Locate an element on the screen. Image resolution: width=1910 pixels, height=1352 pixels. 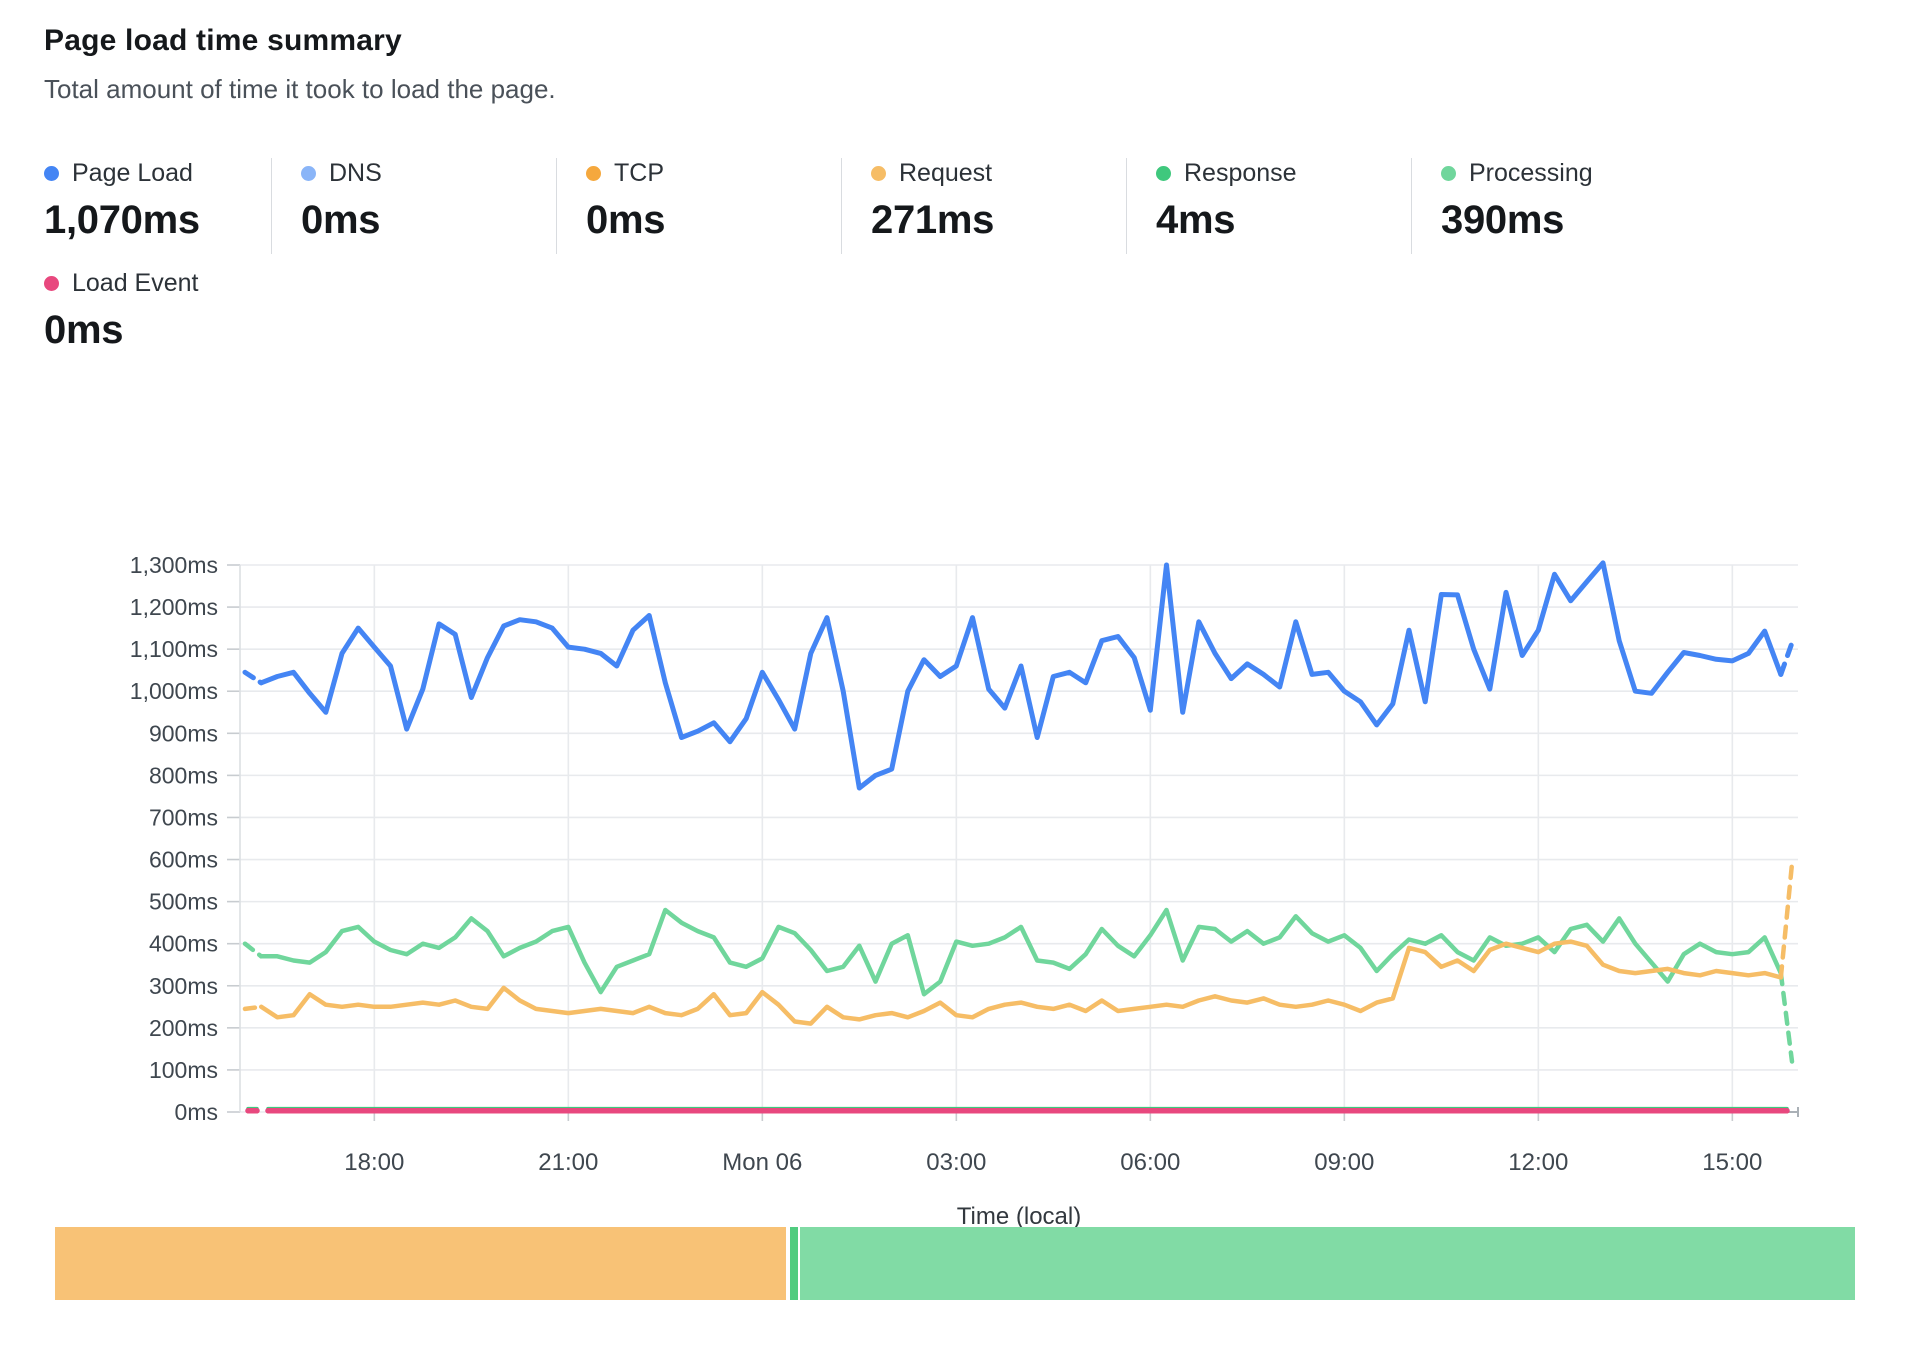
y-axis-label: 400ms is located at coordinates (183, 944).